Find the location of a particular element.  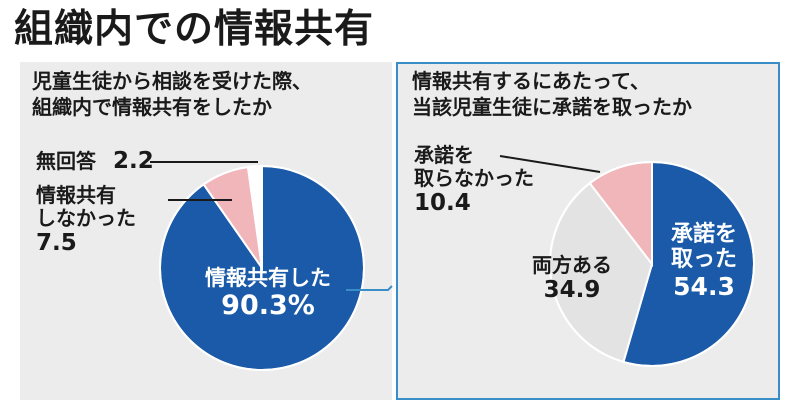

slice-consent-outline is located at coordinates (652, 264).